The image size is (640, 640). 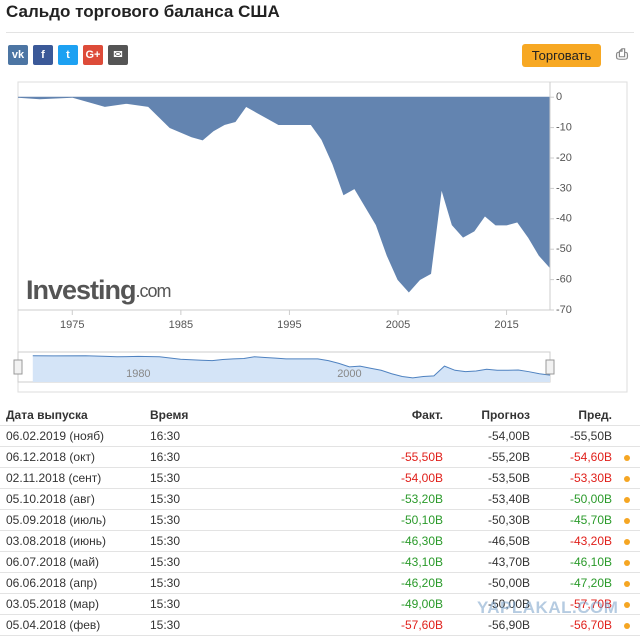 I want to click on actual-value: -46,20B, so click(x=363, y=583).